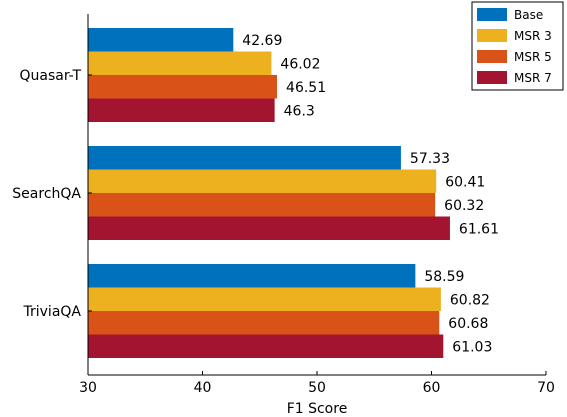 The image size is (567, 417). I want to click on x-ticks: 30 40 50 60 70, so click(317, 383).